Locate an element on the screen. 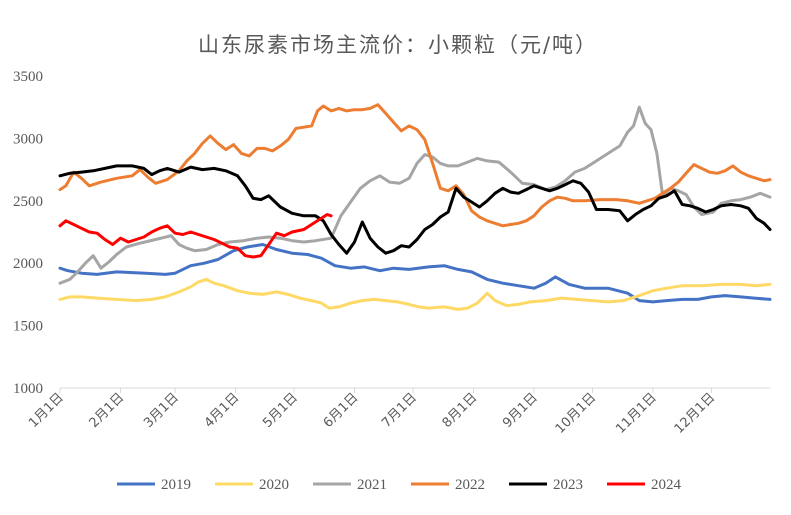  x-tick-label: 10月1日 is located at coordinates (576, 413).